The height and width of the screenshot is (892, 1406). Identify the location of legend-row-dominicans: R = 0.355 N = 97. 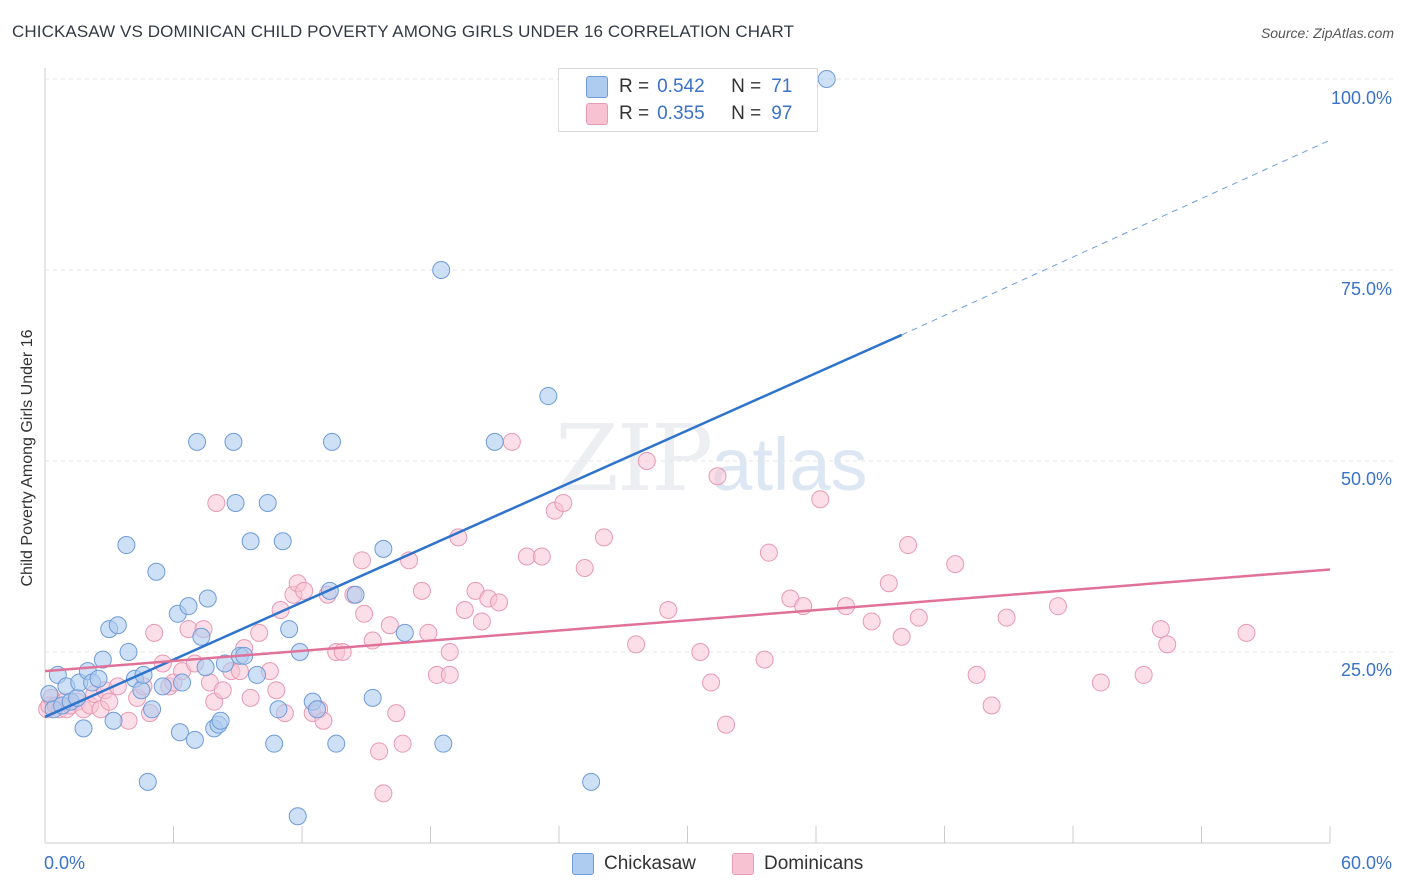
(689, 114).